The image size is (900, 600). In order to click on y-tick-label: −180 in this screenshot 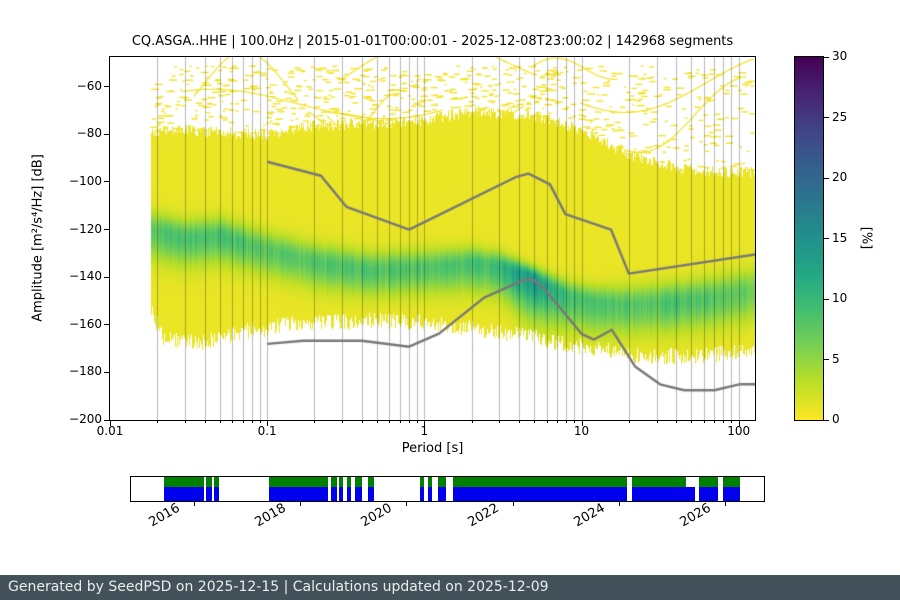, I will do `click(85, 371)`.